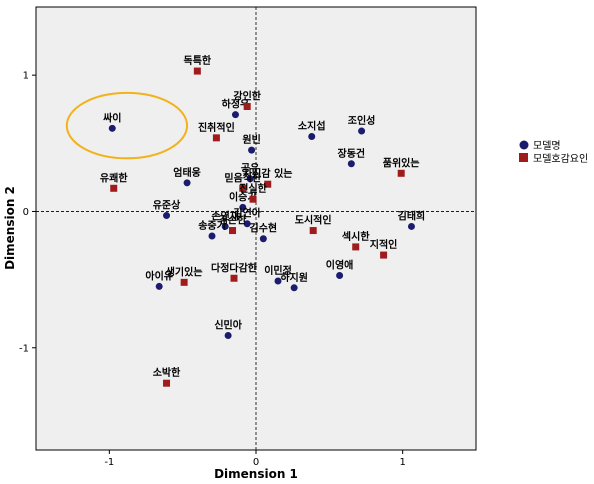  What do you see at coordinates (340, 265) in the screenshot?
I see `point-label: 이영애` at bounding box center [340, 265].